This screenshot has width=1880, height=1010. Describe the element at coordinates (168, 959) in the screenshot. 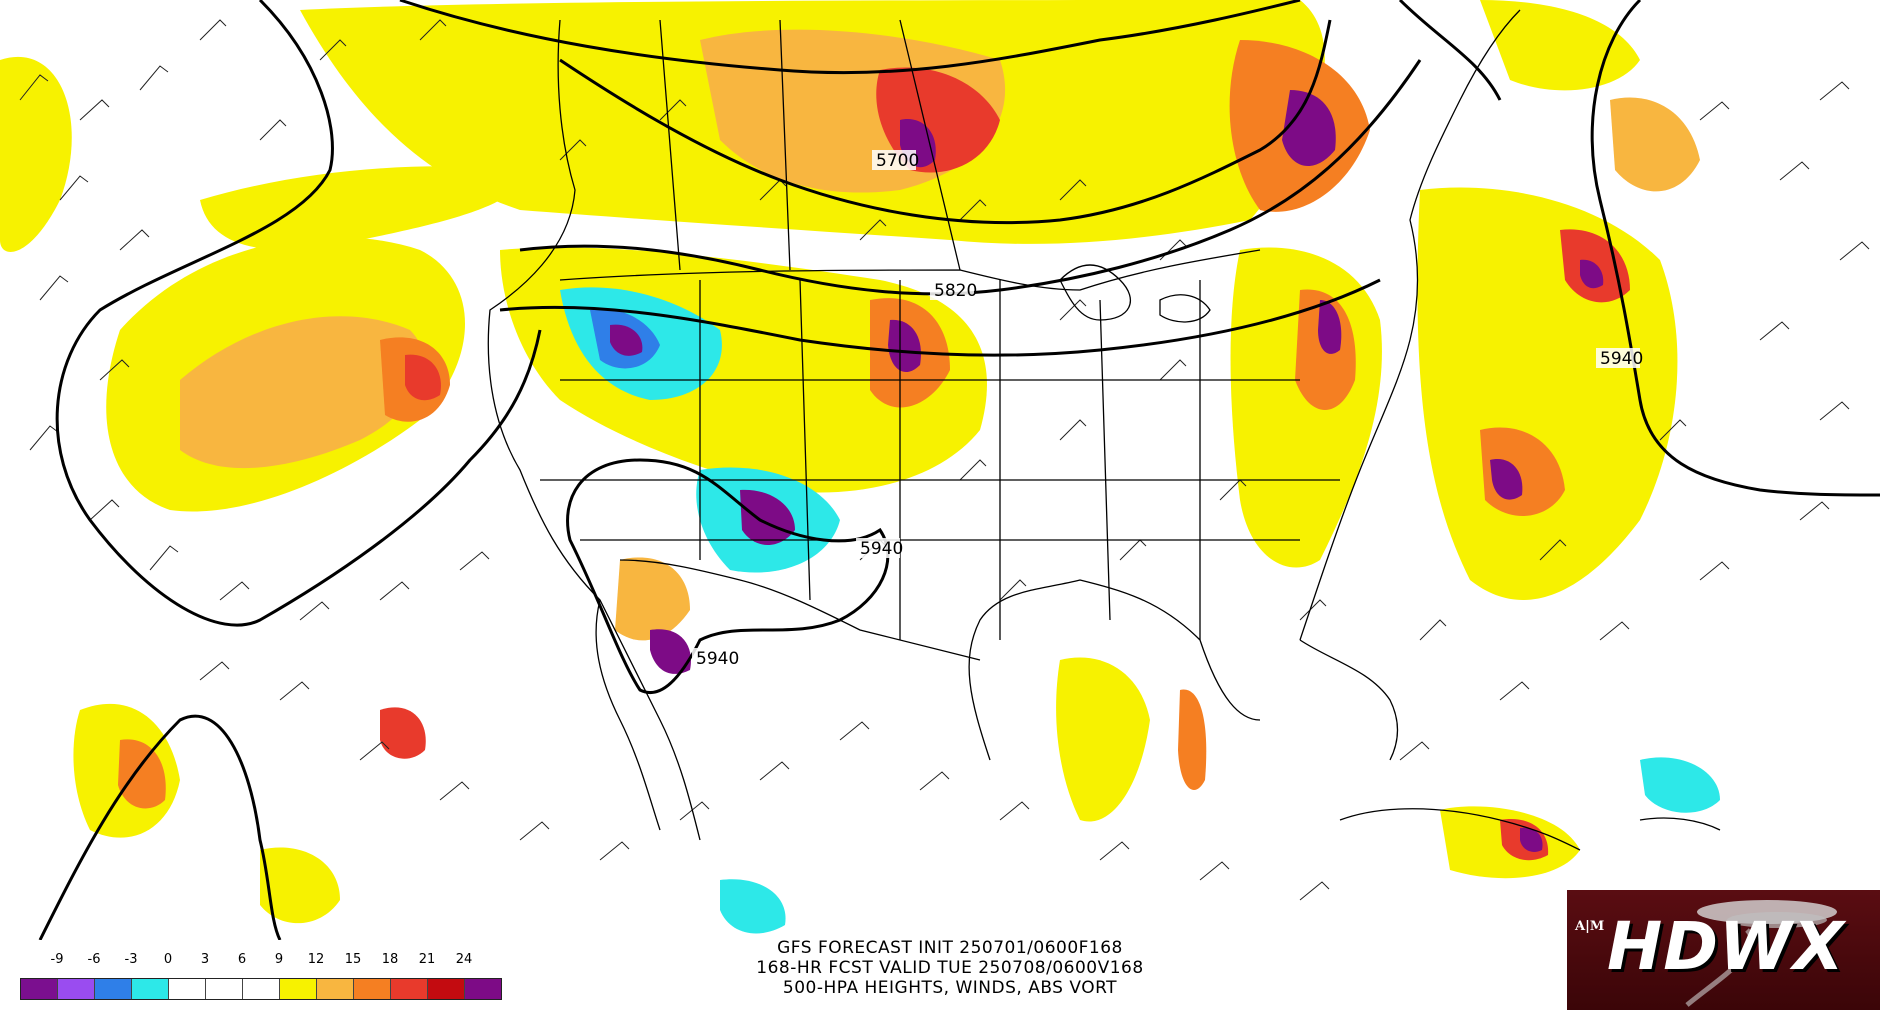

I see `colorbar-label: 0` at that location.